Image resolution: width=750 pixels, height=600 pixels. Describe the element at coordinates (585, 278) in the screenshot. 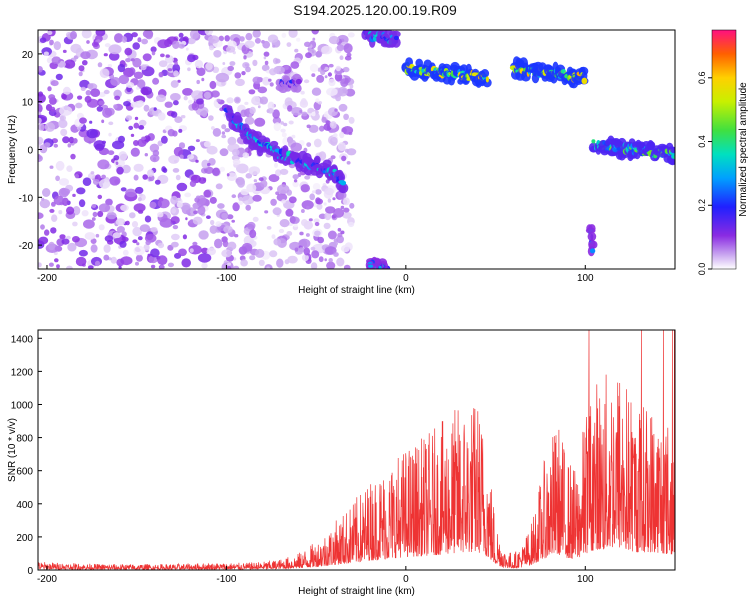

I see `x-tick-label: 100` at that location.